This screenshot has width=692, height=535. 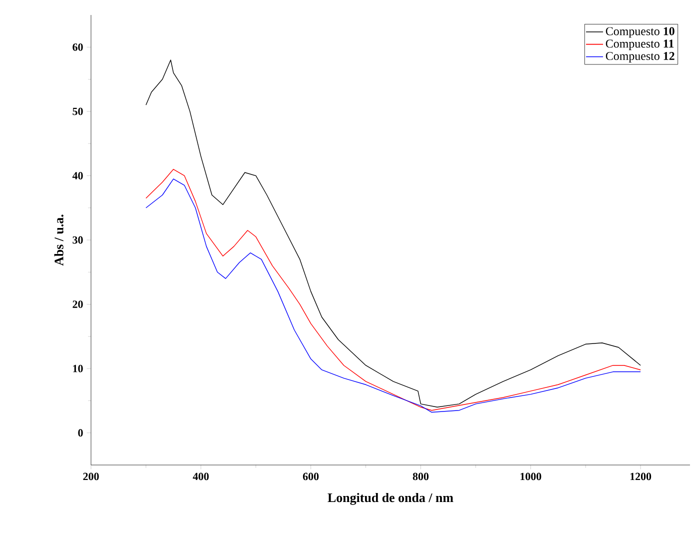 What do you see at coordinates (531, 476) in the screenshot?
I see `x-tick-label: 1000` at bounding box center [531, 476].